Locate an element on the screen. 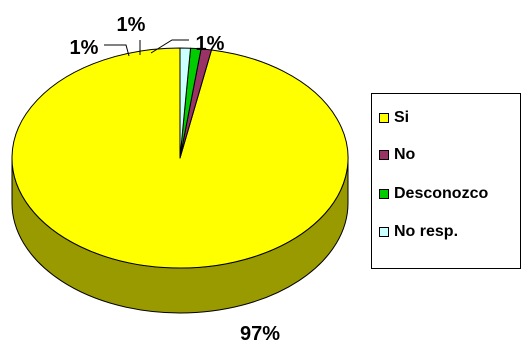 The image size is (530, 343). legend-label-no-resp: No resp. is located at coordinates (426, 231).